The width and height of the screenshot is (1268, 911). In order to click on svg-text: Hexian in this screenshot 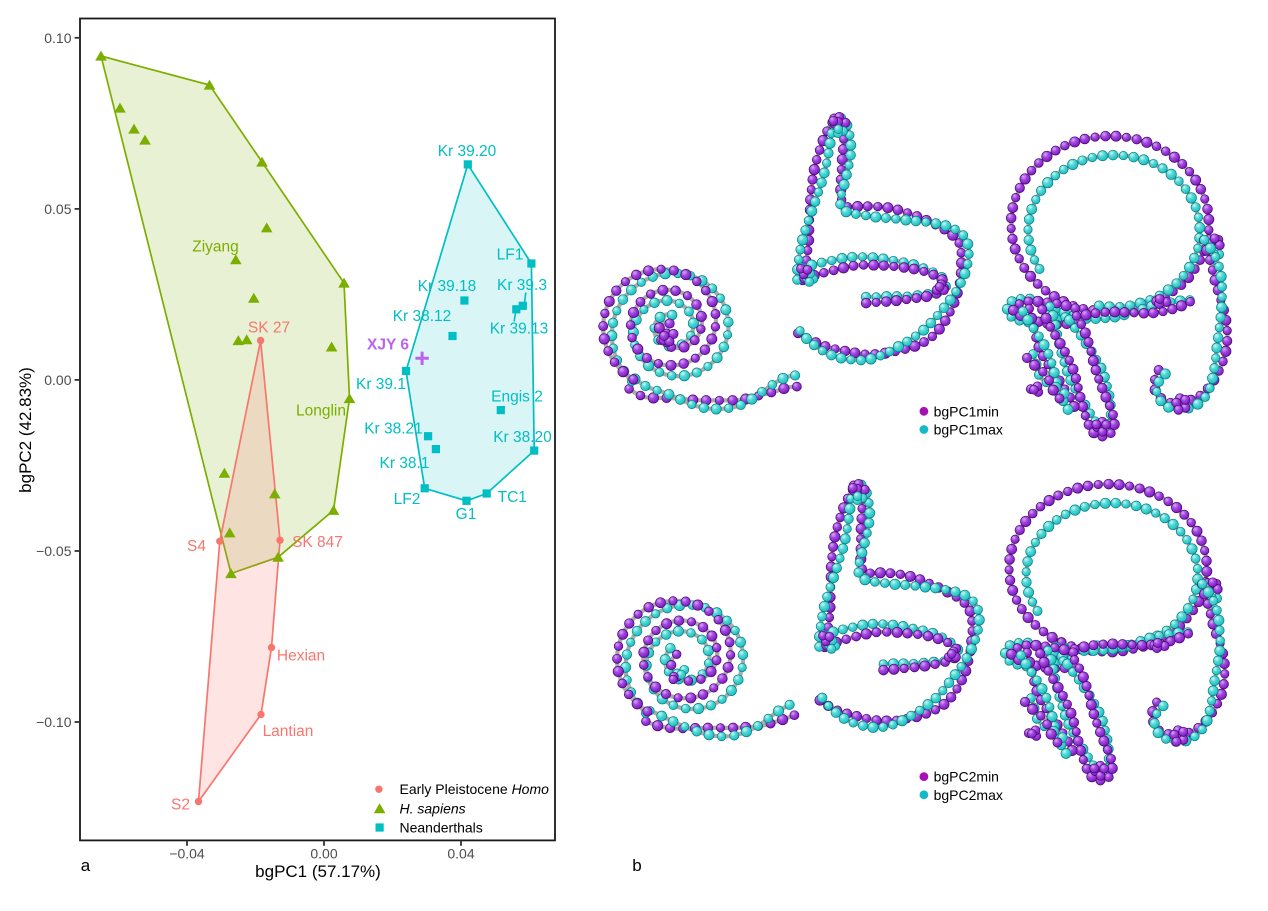, I will do `click(301, 655)`.